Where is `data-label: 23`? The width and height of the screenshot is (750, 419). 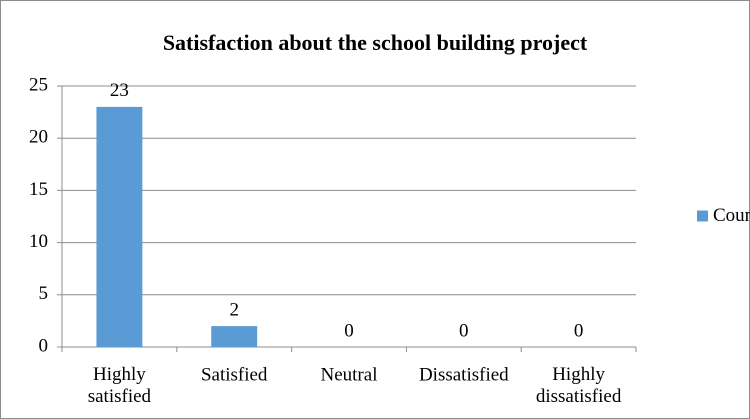 data-label: 23 is located at coordinates (119, 90).